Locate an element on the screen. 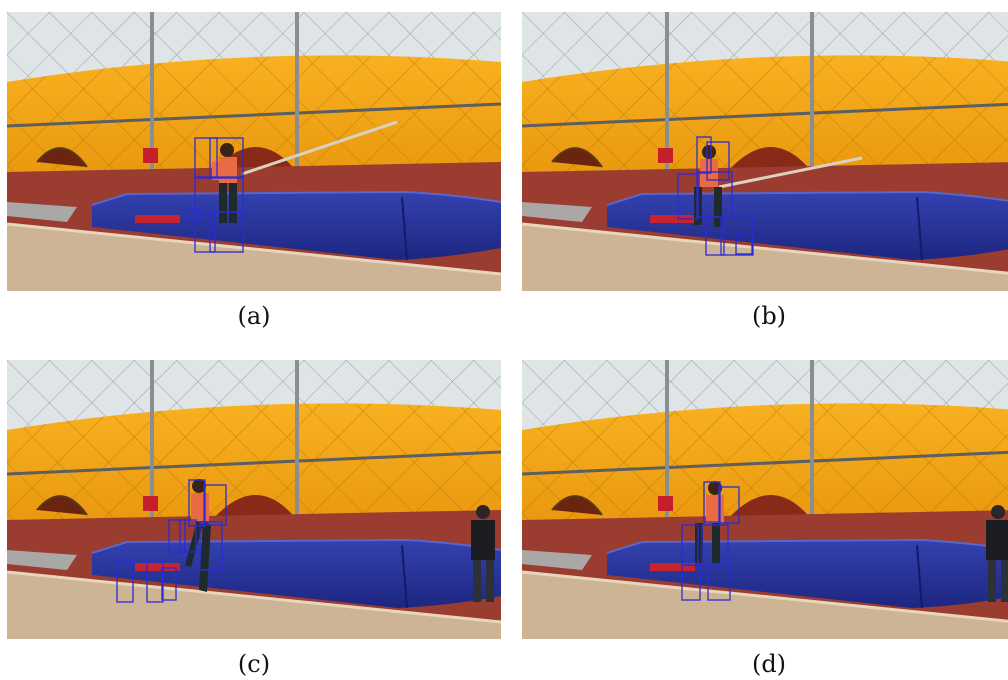  panel-d-caption: (d) is located at coordinates (769, 664).